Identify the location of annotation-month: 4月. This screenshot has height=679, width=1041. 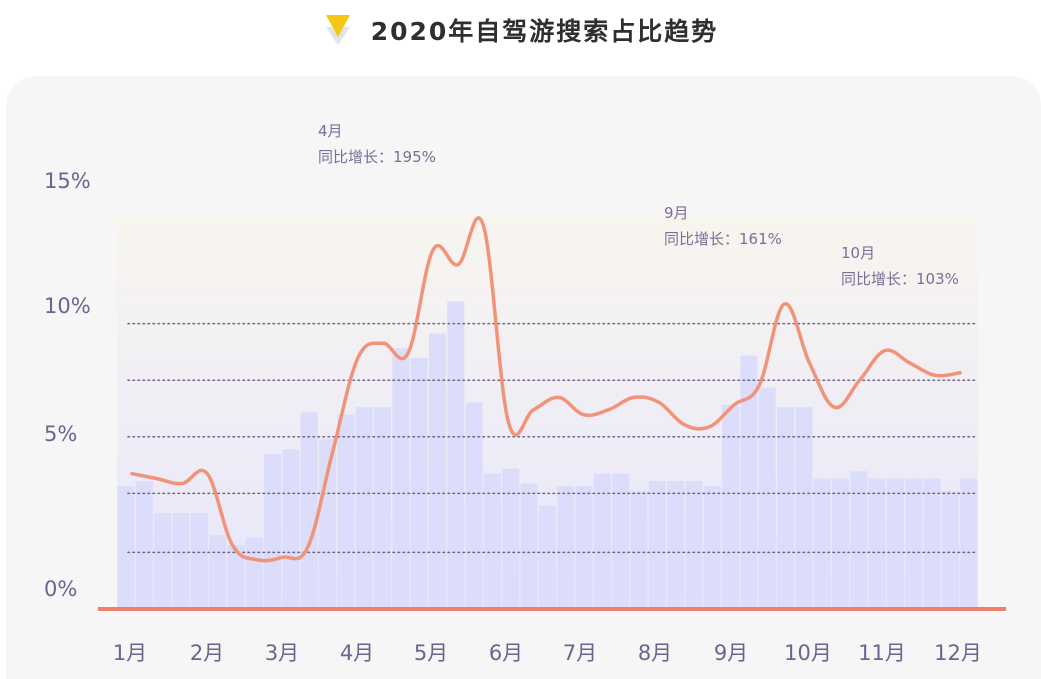
(330, 131).